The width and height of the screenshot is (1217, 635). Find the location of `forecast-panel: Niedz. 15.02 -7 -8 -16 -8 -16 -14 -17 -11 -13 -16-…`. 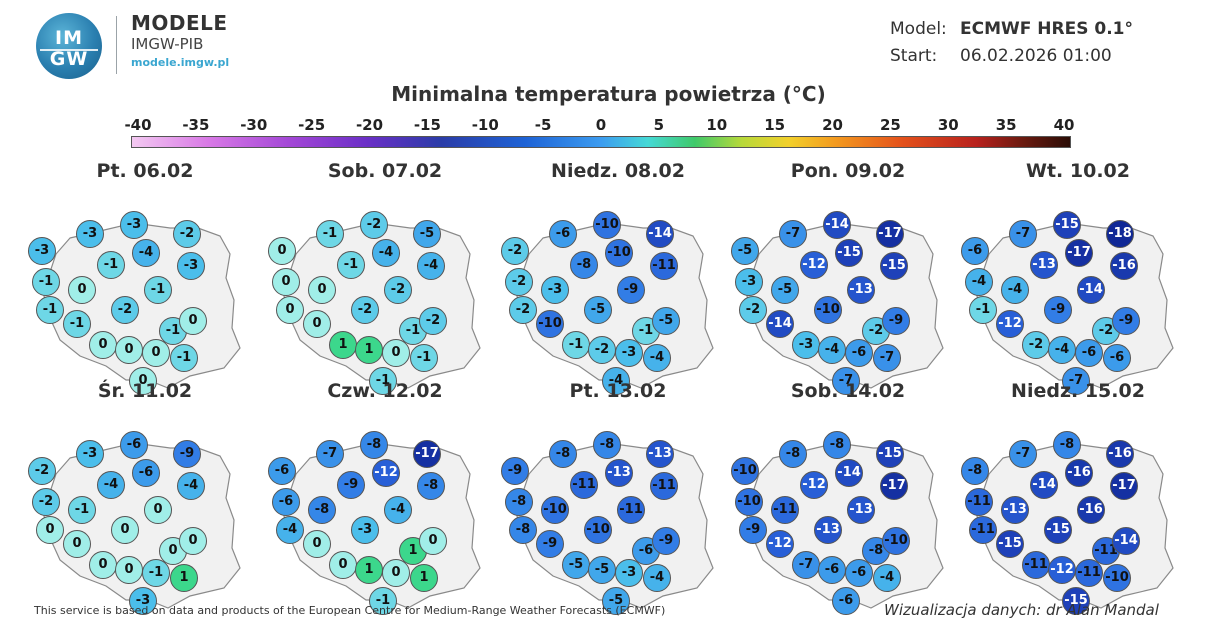

forecast-panel: Niedz. 15.02 -7 -8 -16 -8 -16 -14 -17 -11 -13 -16-… is located at coordinates (1077, 497).